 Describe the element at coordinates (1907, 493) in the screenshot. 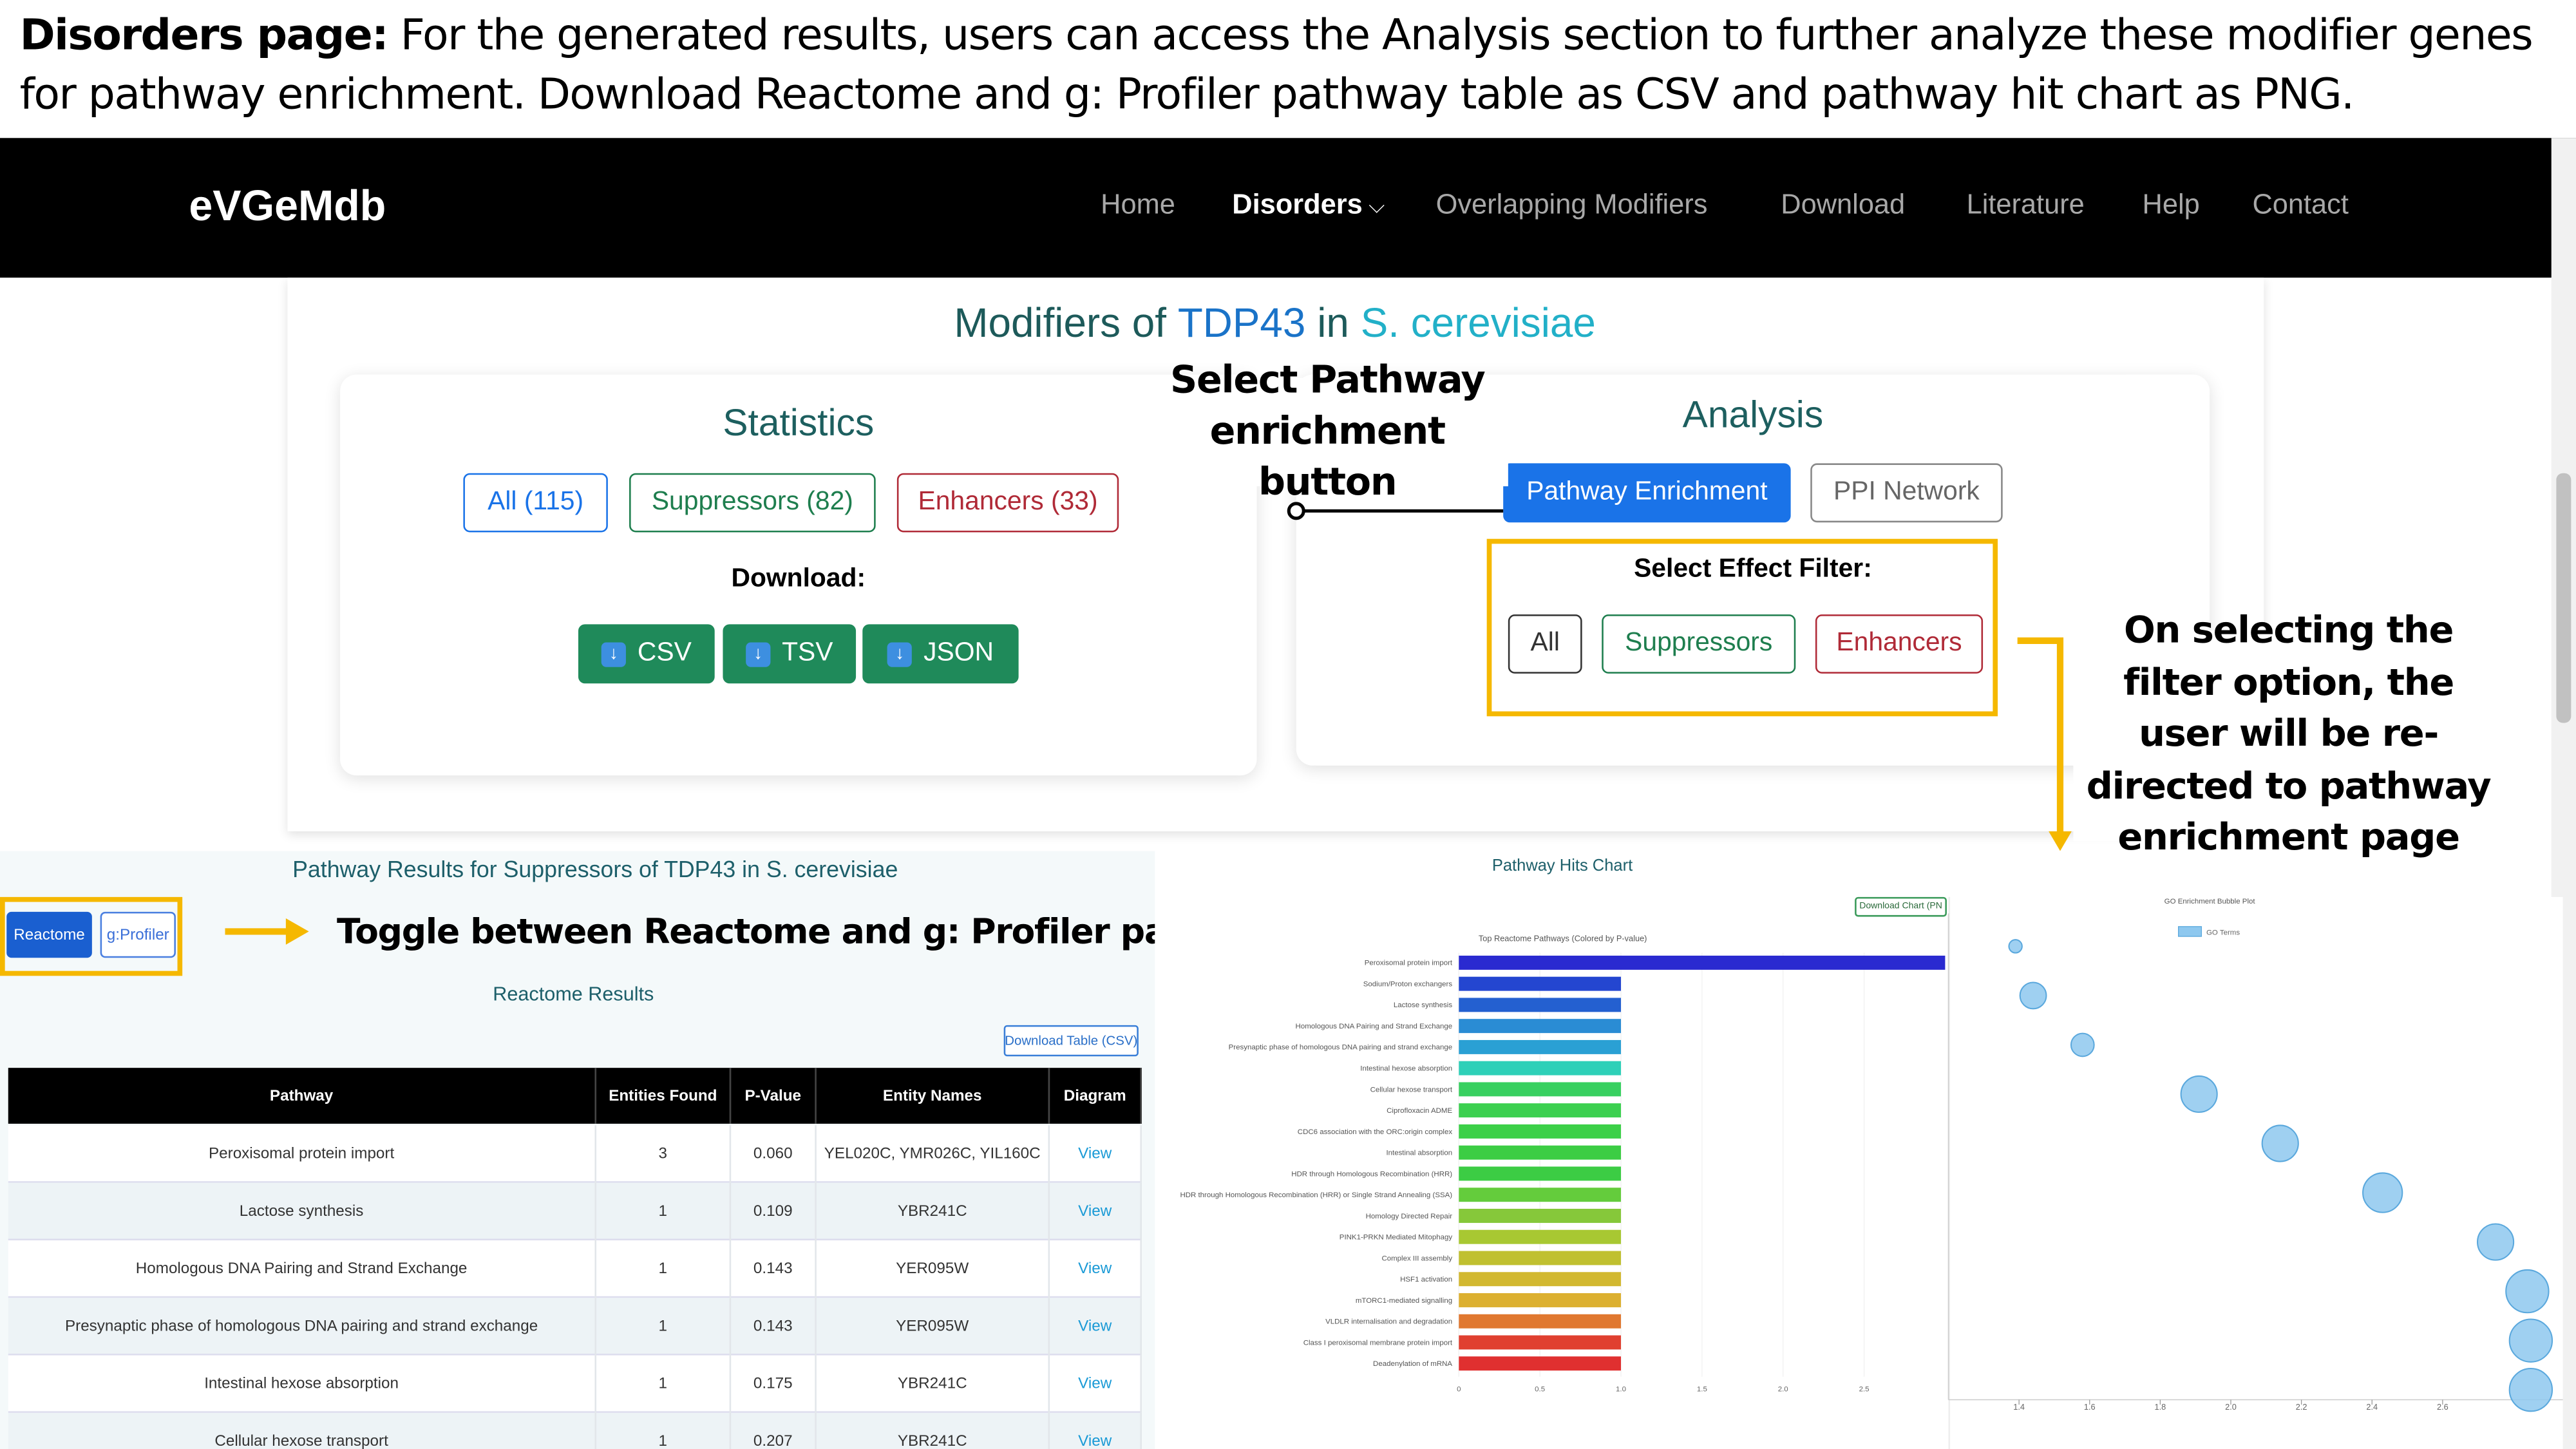

I see `analysis-button: PPI Network` at that location.